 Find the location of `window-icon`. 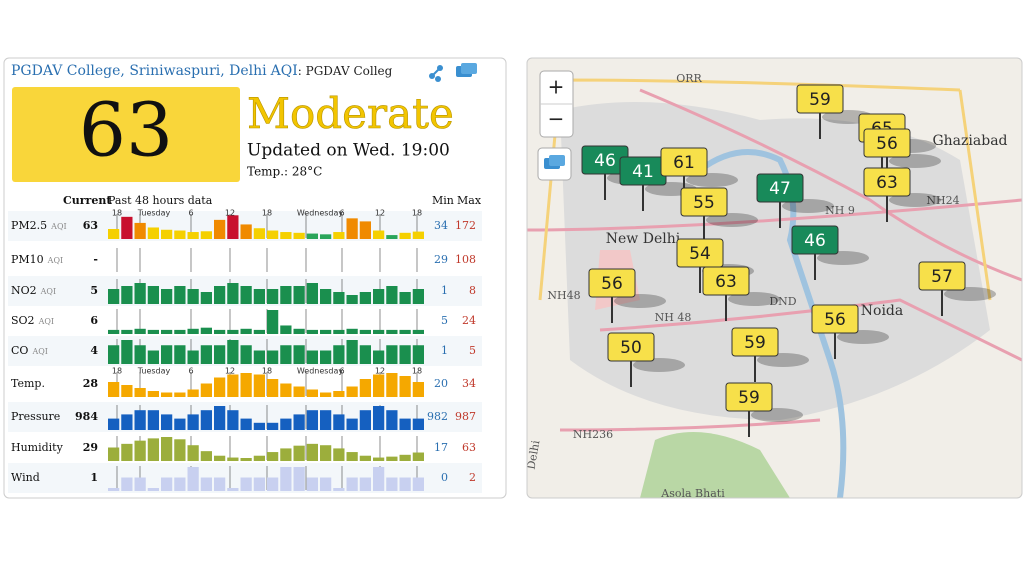

window-icon is located at coordinates (466, 70).